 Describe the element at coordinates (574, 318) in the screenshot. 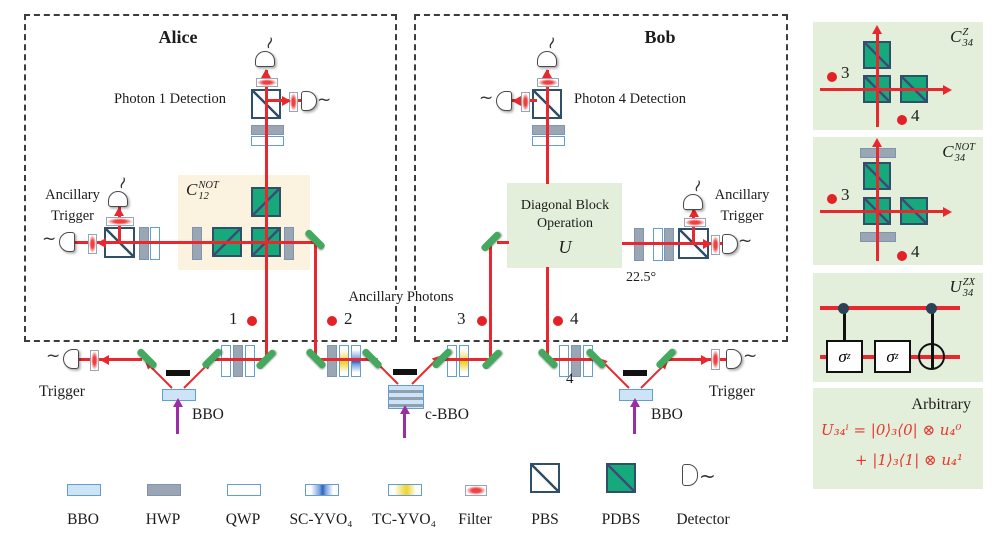

I see `photon4-number: 4` at that location.